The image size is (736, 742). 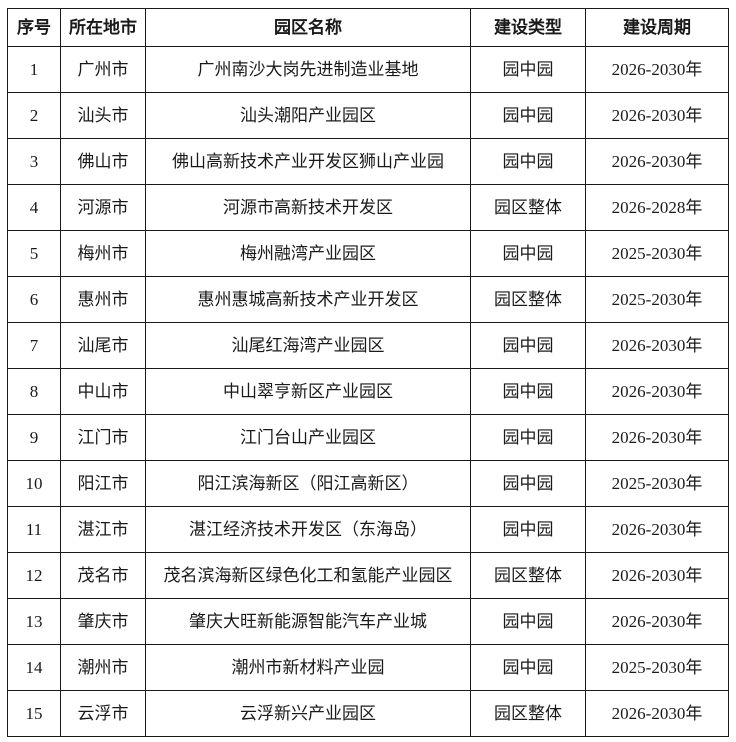 I want to click on table-row: 3 佛山市 佛山高新技术产业开发区狮山产业园 园中园 2026-2030年, so click(x=368, y=161).